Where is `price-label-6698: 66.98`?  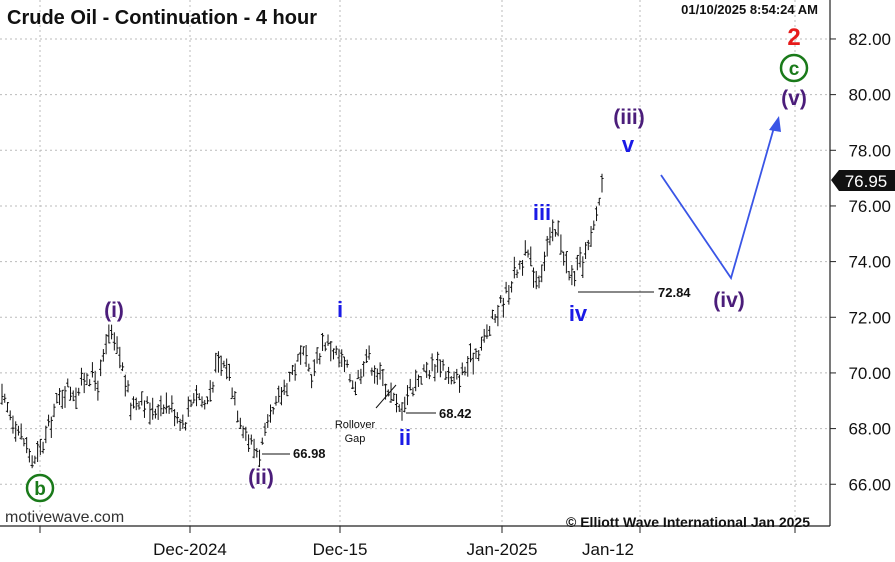
price-label-6698: 66.98 is located at coordinates (309, 453).